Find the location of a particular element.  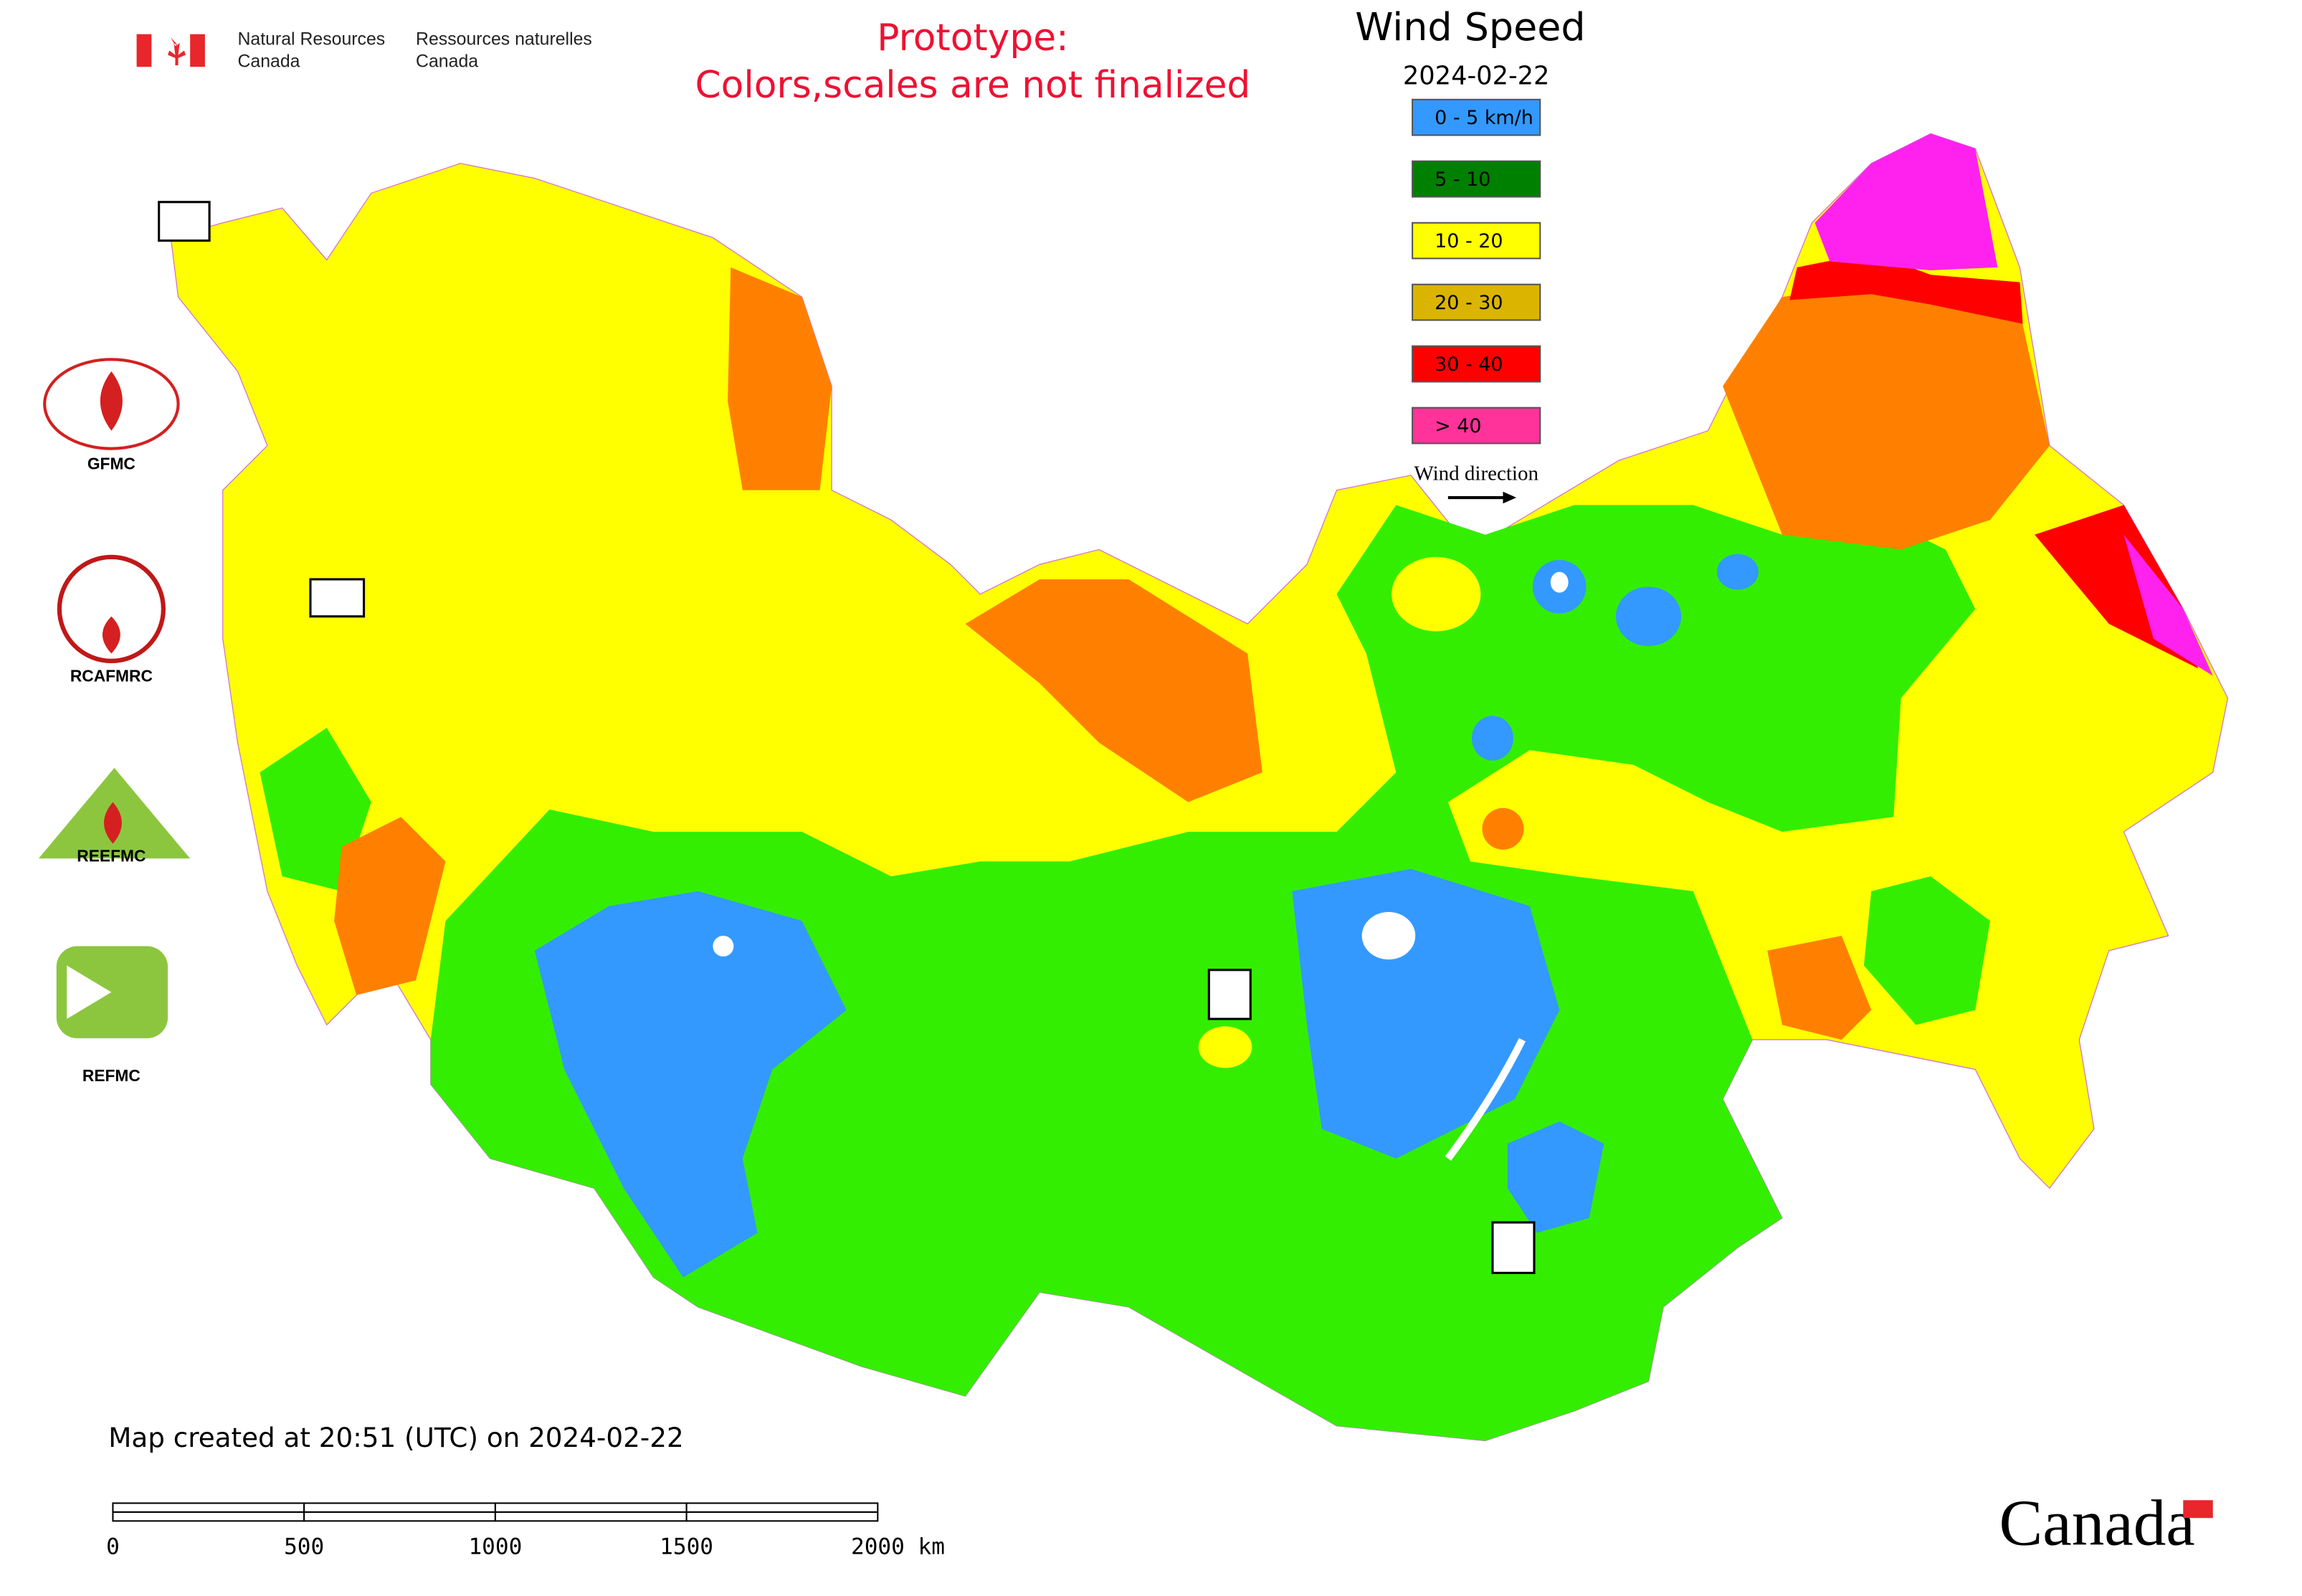

canada-wordmark: Canada is located at coordinates (2097, 1523).